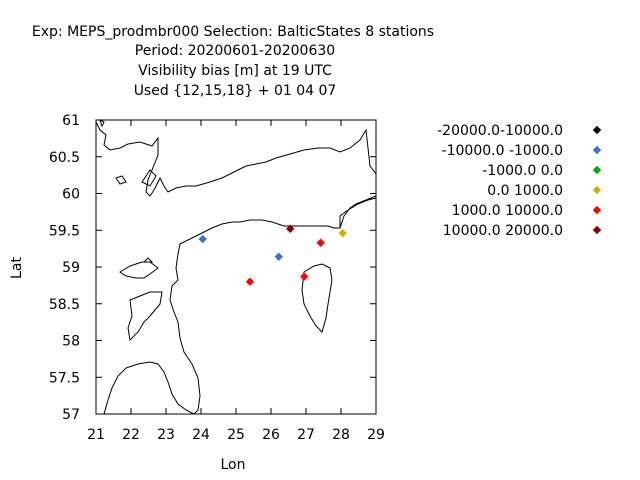 The width and height of the screenshot is (640, 480). I want to click on y-tick-label: 59.5, so click(64, 231).